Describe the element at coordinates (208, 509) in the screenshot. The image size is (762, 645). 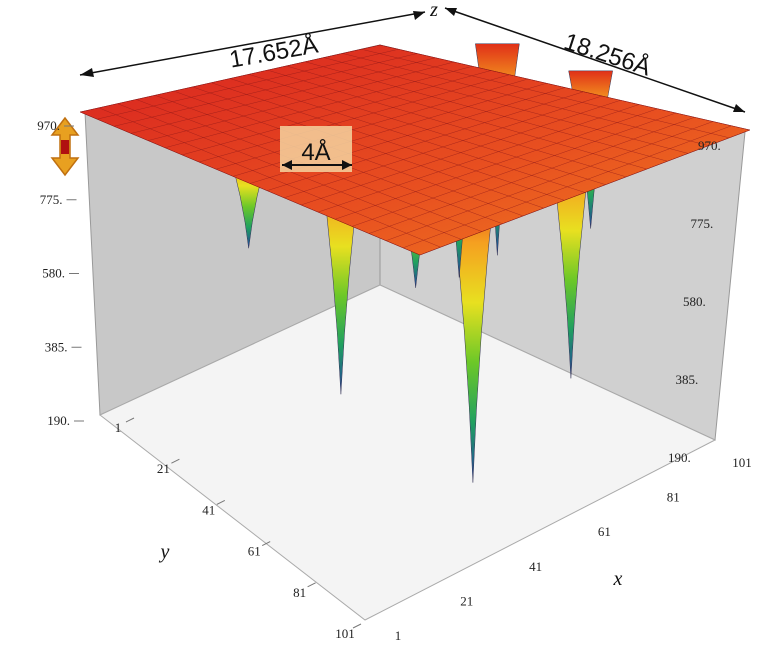
I see `y-tick-2: 41` at that location.